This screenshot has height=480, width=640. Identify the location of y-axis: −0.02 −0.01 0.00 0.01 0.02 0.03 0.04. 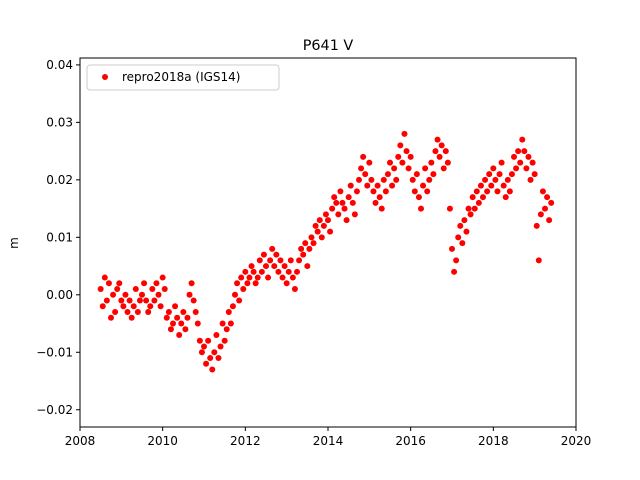
(58, 237).